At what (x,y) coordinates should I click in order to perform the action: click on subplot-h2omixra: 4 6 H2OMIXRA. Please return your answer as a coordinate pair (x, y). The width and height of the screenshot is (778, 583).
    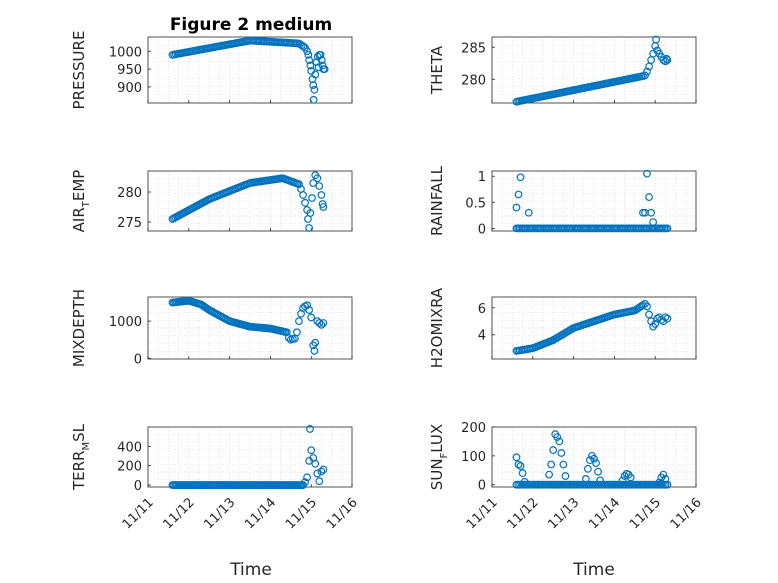
    Looking at the image, I should click on (562, 327).